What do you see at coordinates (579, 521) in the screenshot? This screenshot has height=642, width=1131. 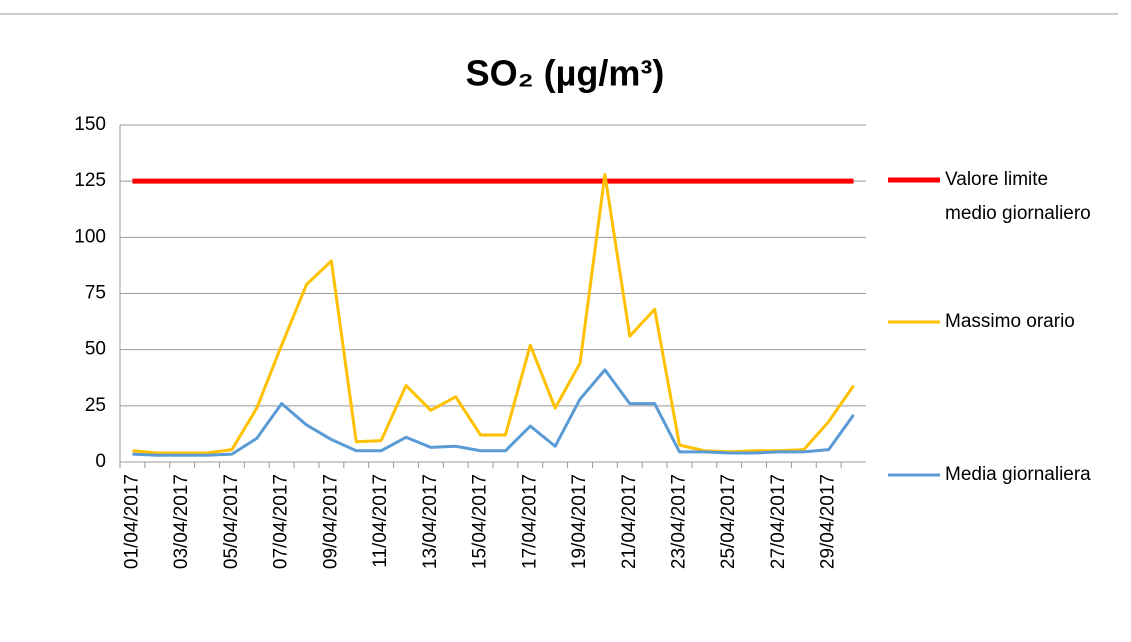 I see `x-tick-label: 19/04/2017` at bounding box center [579, 521].